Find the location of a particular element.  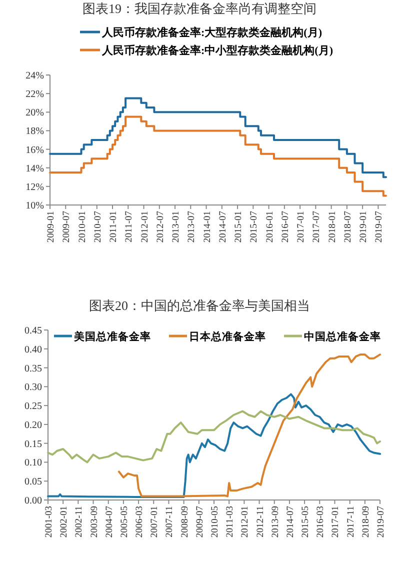

x-tick-label: 2018-09 is located at coordinates (366, 522).